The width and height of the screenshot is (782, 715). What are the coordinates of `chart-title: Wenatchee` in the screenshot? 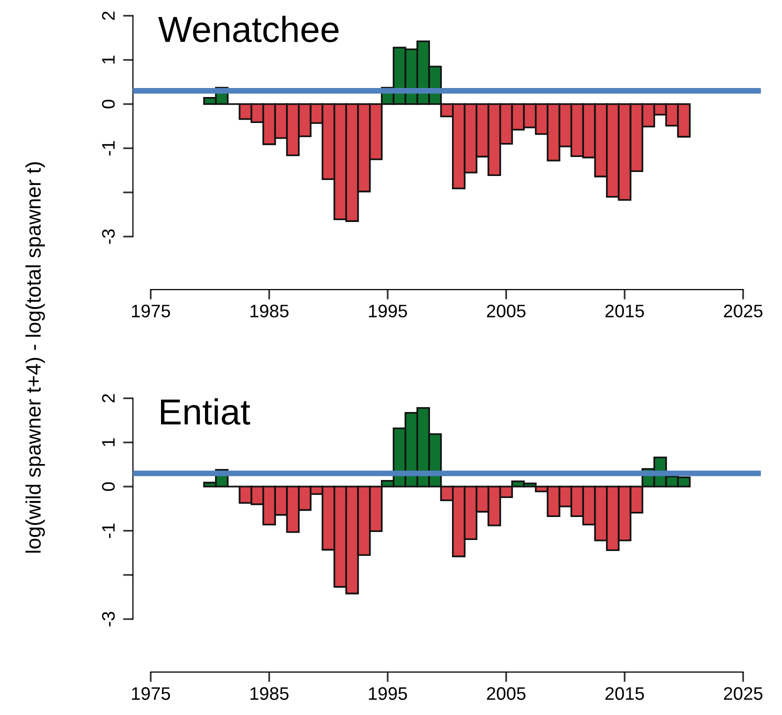 It's located at (248, 29).